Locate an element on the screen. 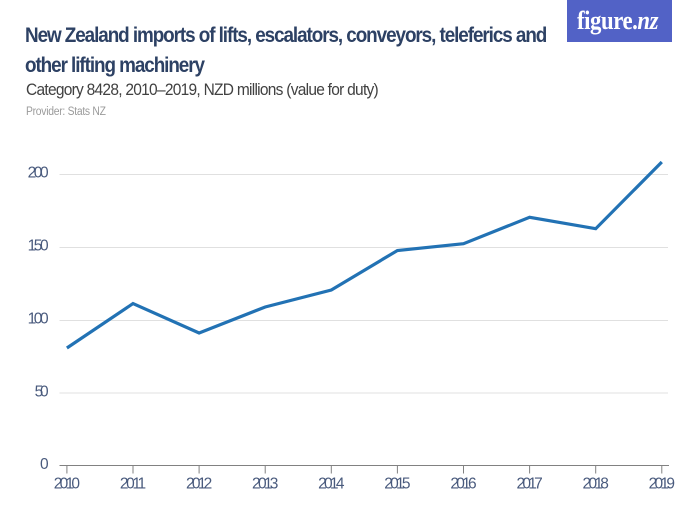 The image size is (700, 525). svg-text: 50 is located at coordinates (42, 391).